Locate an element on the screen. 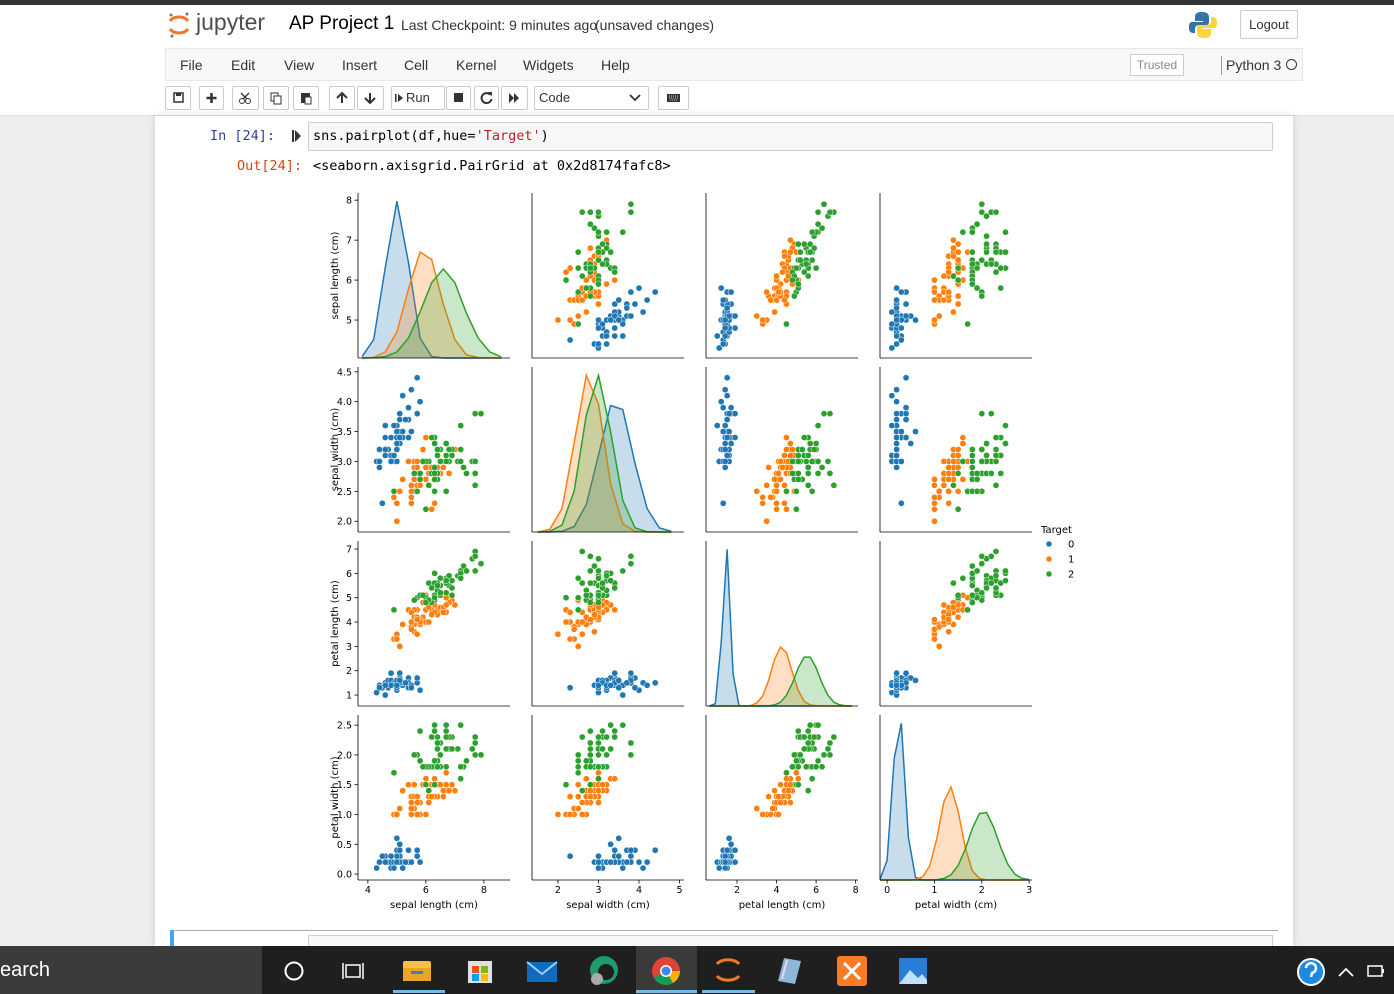 The image size is (1394, 994). mail-icon is located at coordinates (542, 971).